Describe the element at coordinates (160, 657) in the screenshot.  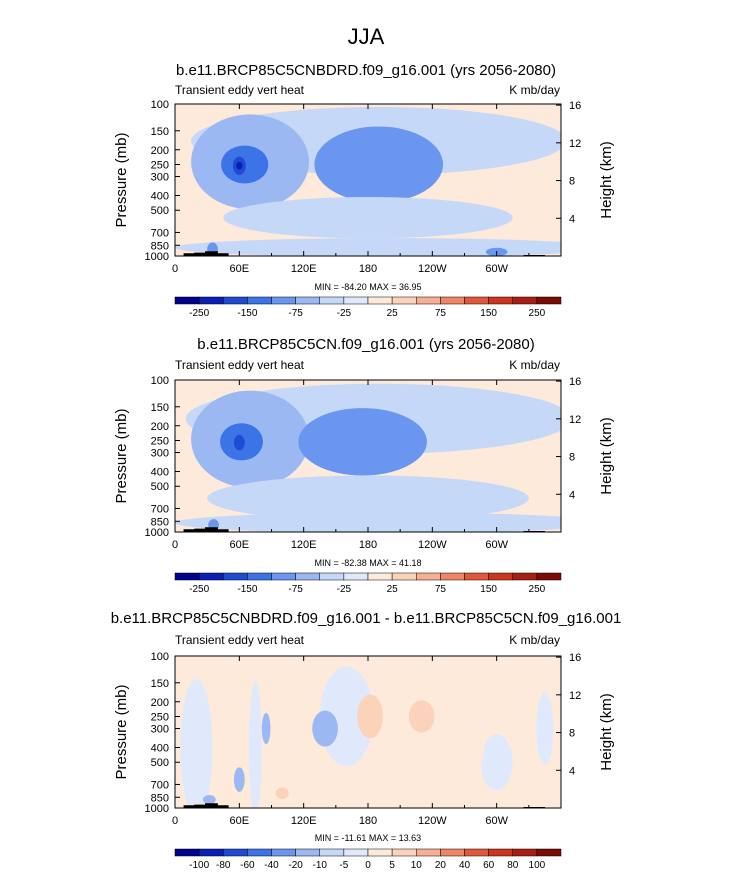
I see `panel-3-y-tick-label: 100` at that location.